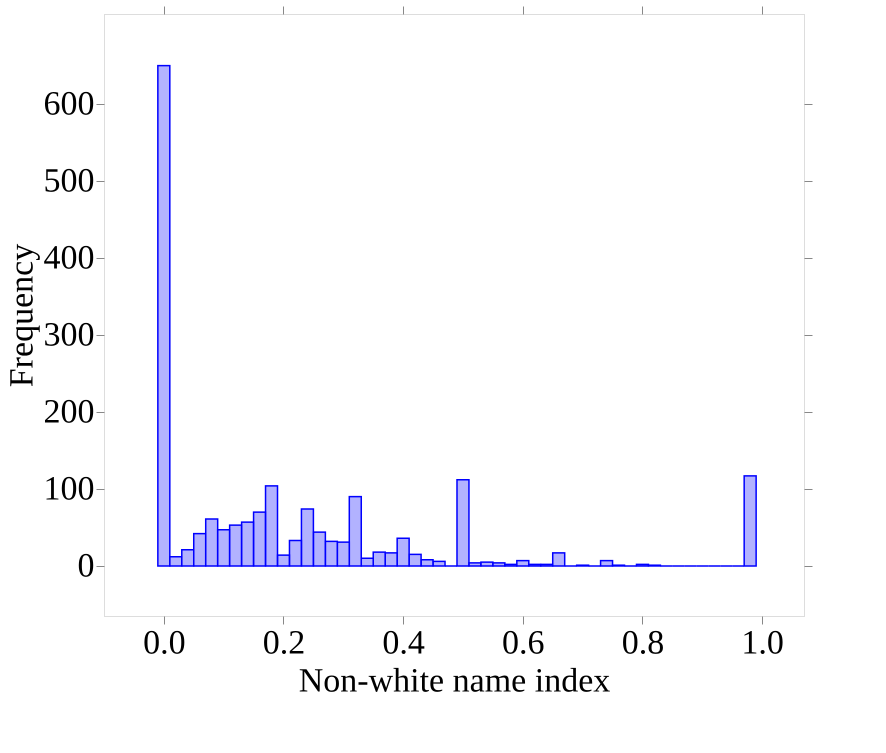  What do you see at coordinates (284, 643) in the screenshot?
I see `x-tick-label: 0.2` at bounding box center [284, 643].